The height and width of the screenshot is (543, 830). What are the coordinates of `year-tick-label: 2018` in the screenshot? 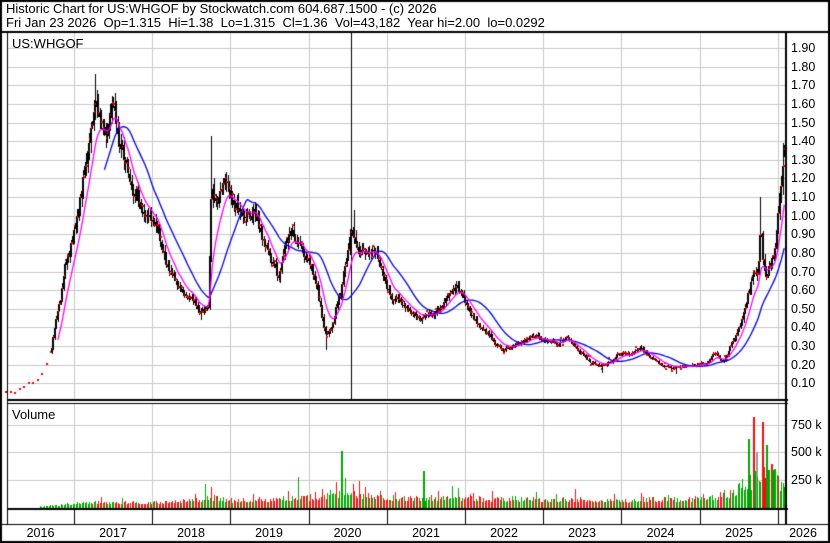 It's located at (191, 533).